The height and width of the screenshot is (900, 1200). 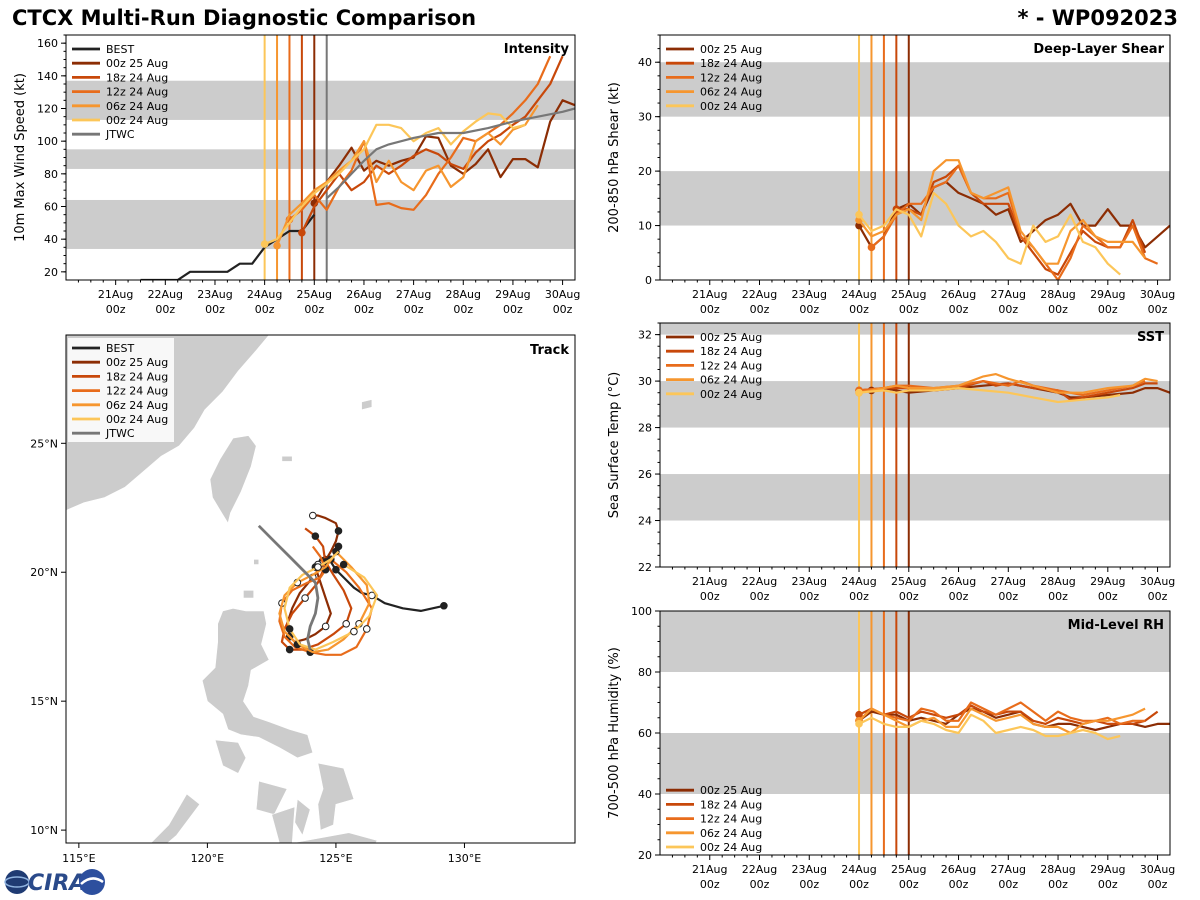 I want to click on intensity-init-point-18z-24-aug, so click(x=302, y=232).